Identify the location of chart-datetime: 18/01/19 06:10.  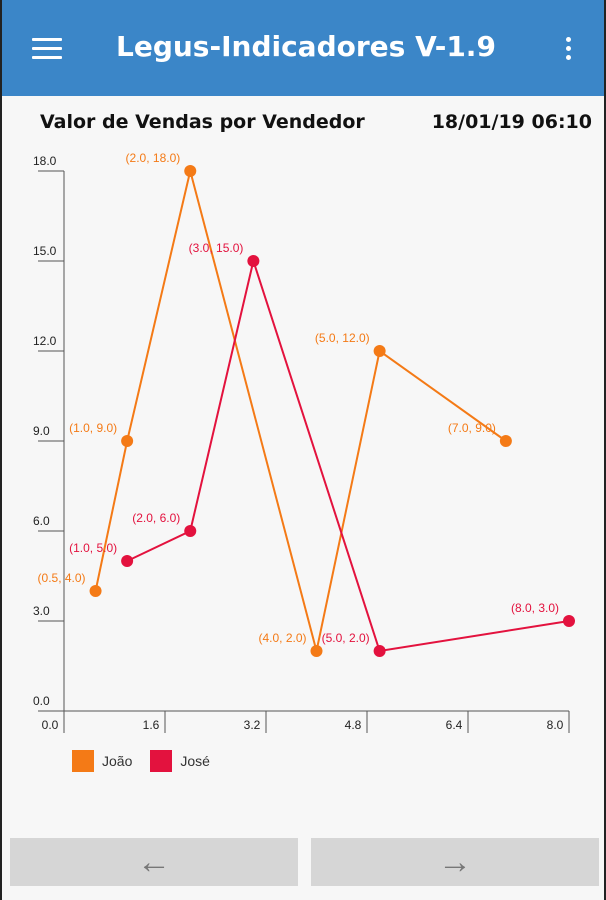
(511, 122).